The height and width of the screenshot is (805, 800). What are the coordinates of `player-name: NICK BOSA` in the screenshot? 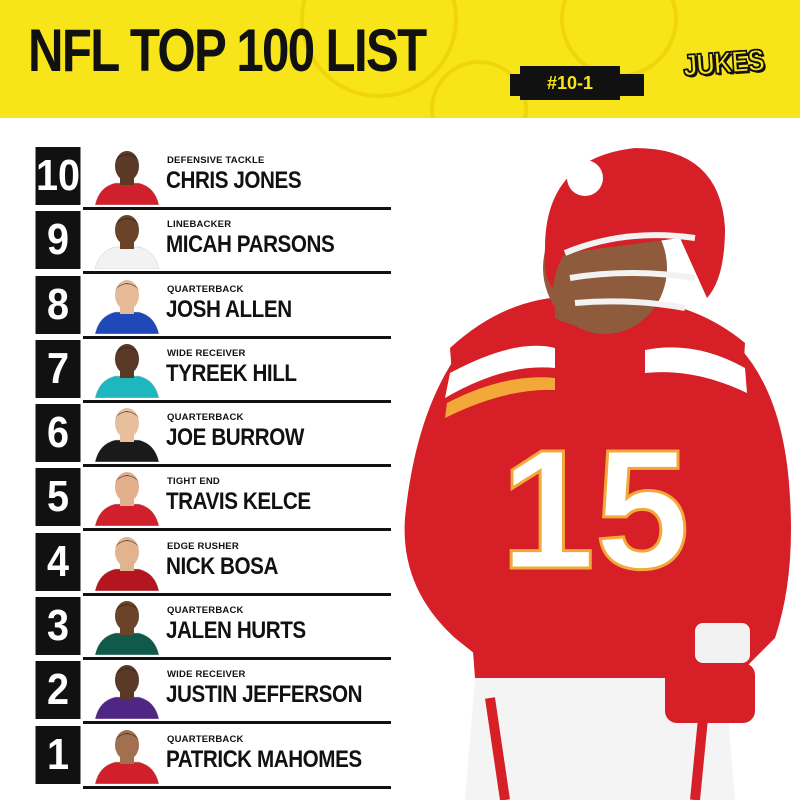 It's located at (222, 566).